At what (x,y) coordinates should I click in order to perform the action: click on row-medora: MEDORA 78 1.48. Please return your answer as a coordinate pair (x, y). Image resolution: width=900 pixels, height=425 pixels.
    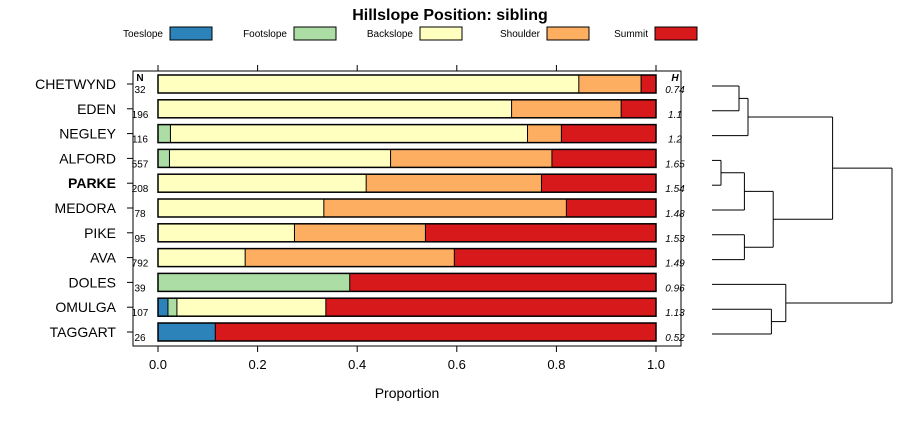
    Looking at the image, I should click on (370, 209).